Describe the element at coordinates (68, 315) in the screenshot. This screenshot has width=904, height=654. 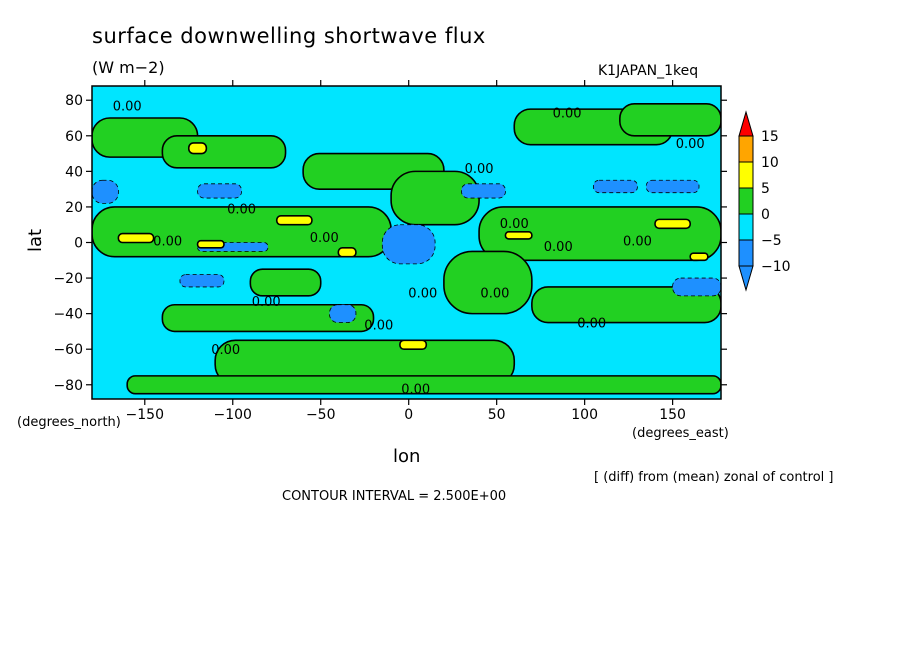
I see `y-tick-label: −40` at that location.